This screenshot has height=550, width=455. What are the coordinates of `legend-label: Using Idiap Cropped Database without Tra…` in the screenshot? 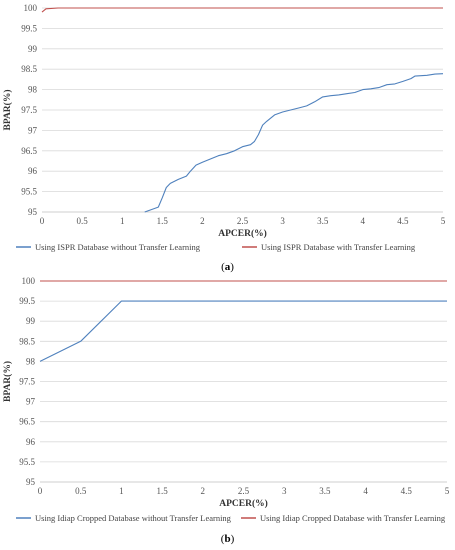 It's located at (133, 518).